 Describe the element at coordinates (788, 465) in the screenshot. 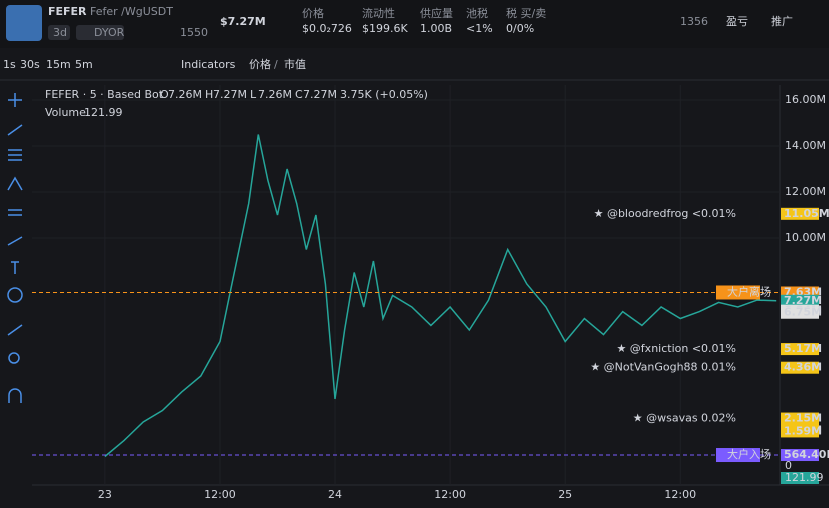

I see `volume-axis-label: 0` at that location.